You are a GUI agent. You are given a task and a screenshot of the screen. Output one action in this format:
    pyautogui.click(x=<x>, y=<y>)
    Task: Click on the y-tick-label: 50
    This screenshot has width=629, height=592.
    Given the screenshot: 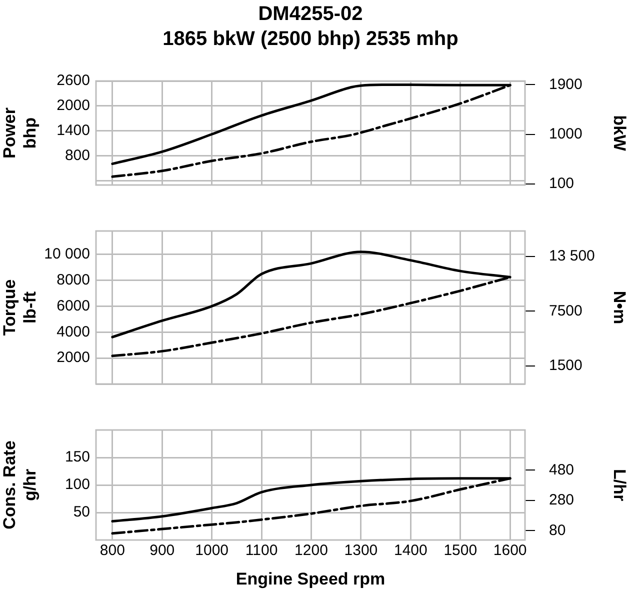 What is the action you would take?
    pyautogui.click(x=81, y=512)
    